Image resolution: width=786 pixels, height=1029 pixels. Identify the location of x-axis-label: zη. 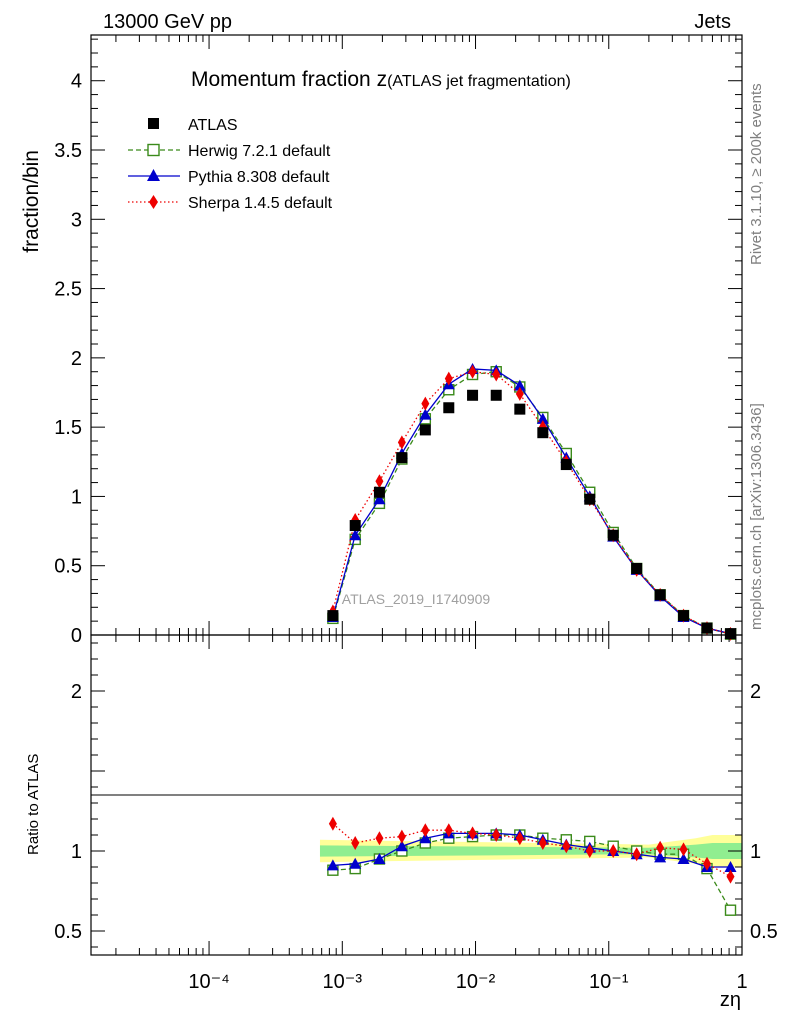
(730, 1000).